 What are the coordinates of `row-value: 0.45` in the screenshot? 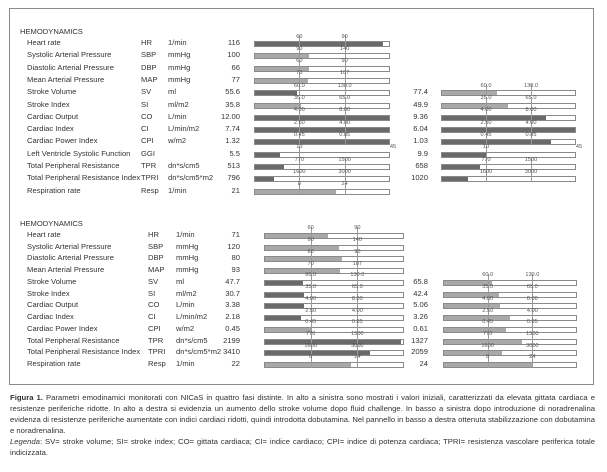 It's located at (232, 328).